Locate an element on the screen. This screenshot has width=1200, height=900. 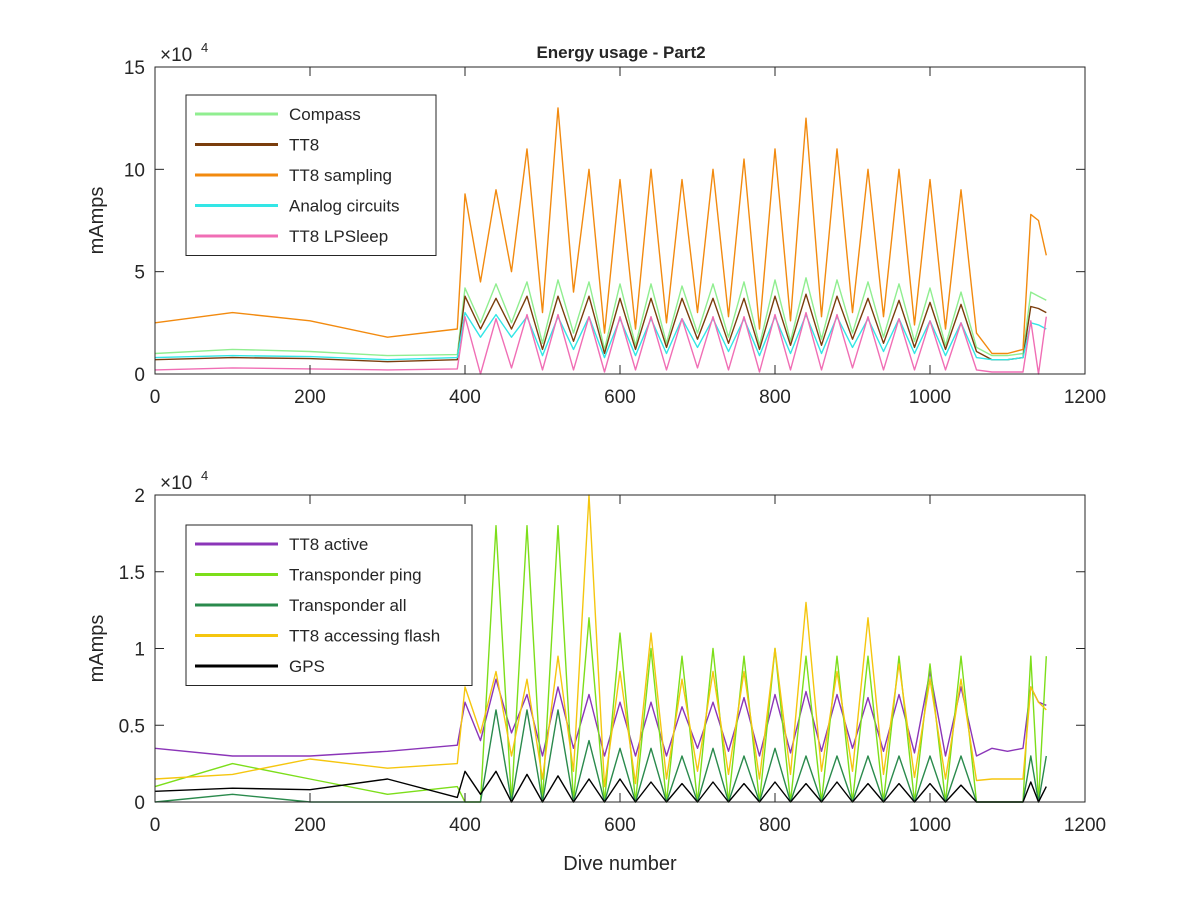
series-line-tt8-lpsleep is located at coordinates (600, 343).